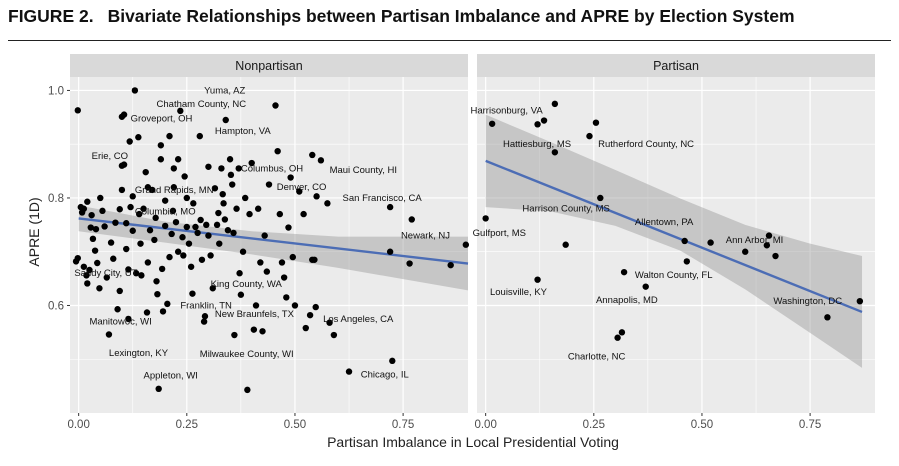 The height and width of the screenshot is (466, 899). Describe the element at coordinates (627, 300) in the screenshot. I see `point-annotation: Annapolis, MD` at that location.